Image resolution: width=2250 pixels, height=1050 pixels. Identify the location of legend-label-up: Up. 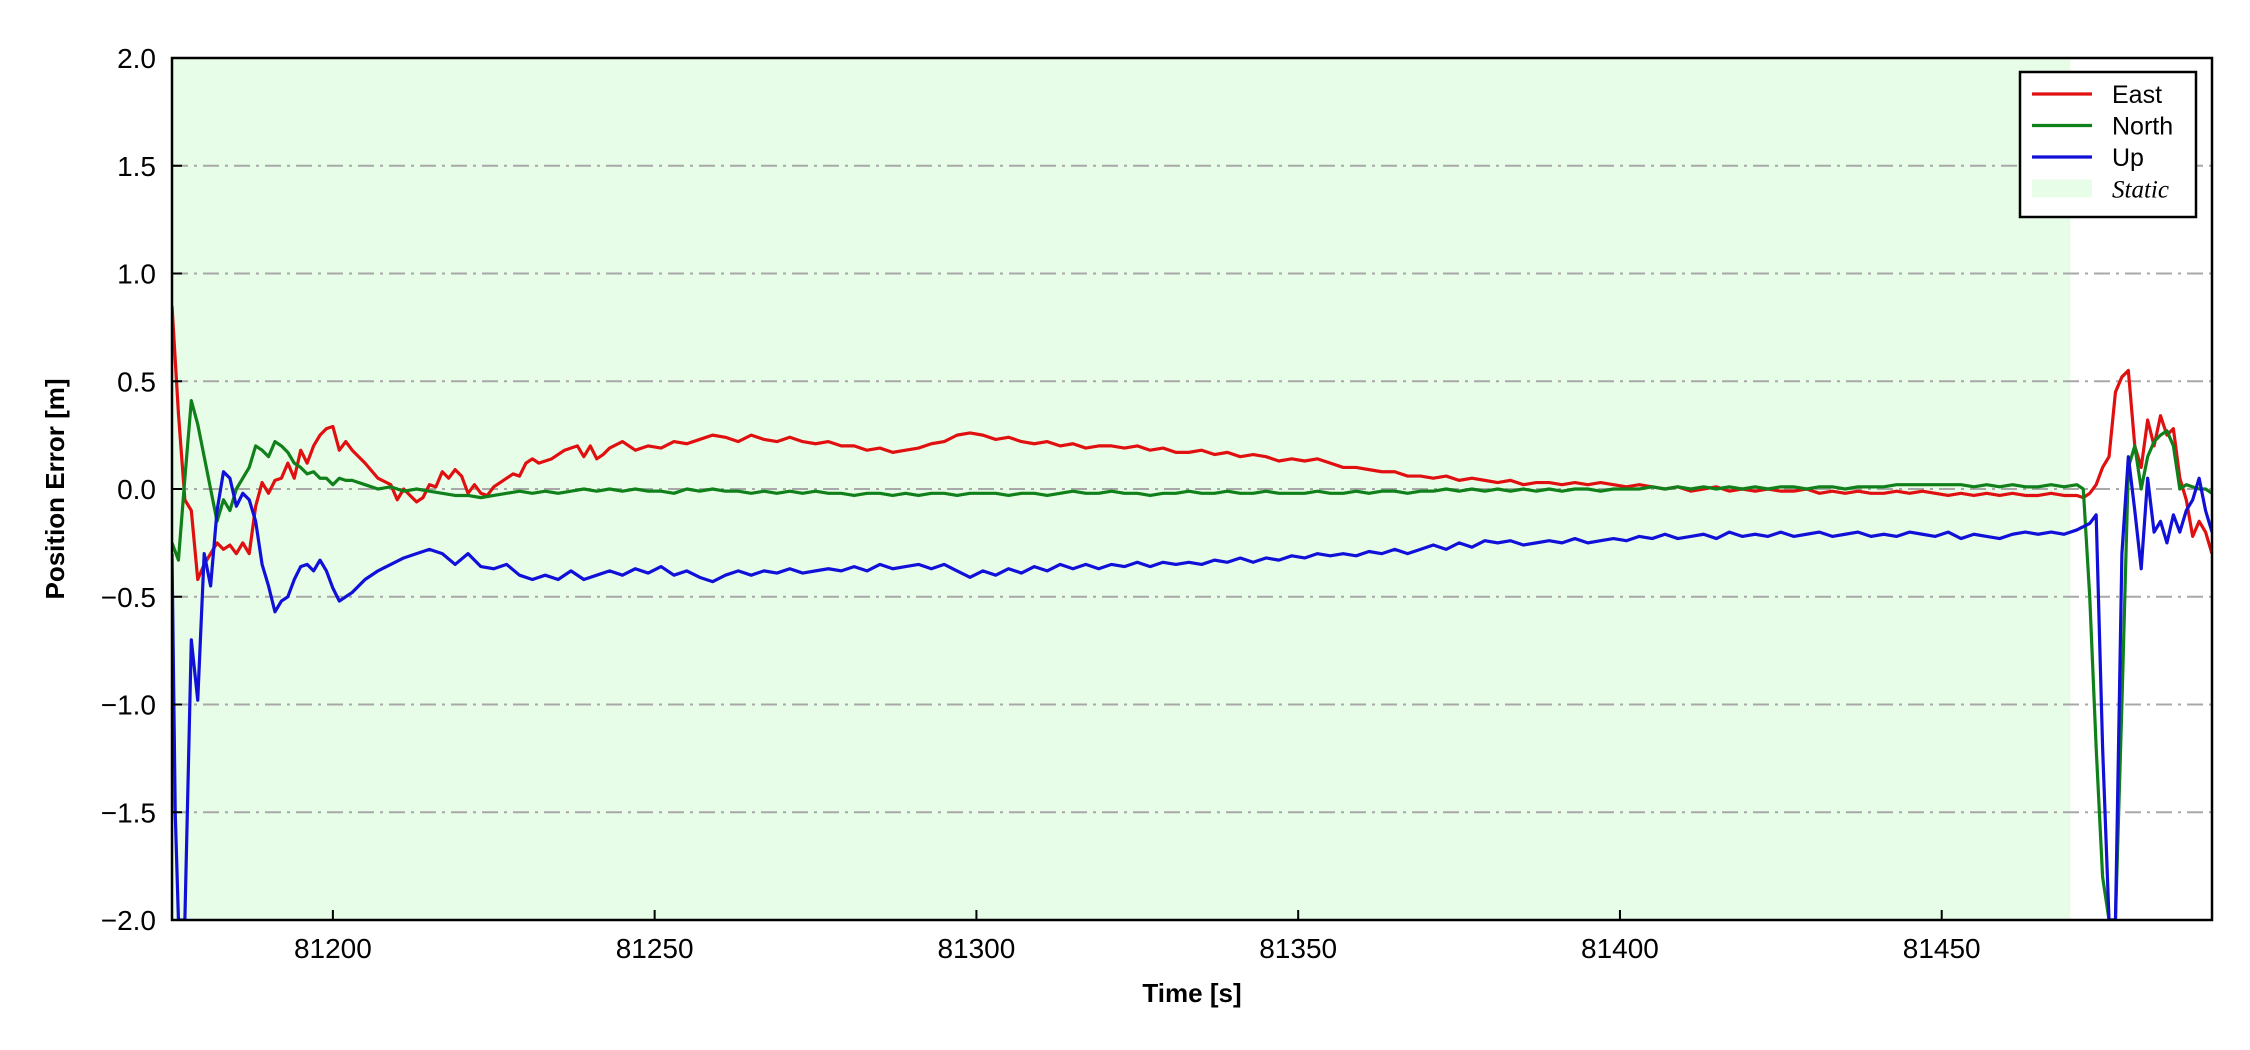
(2128, 158).